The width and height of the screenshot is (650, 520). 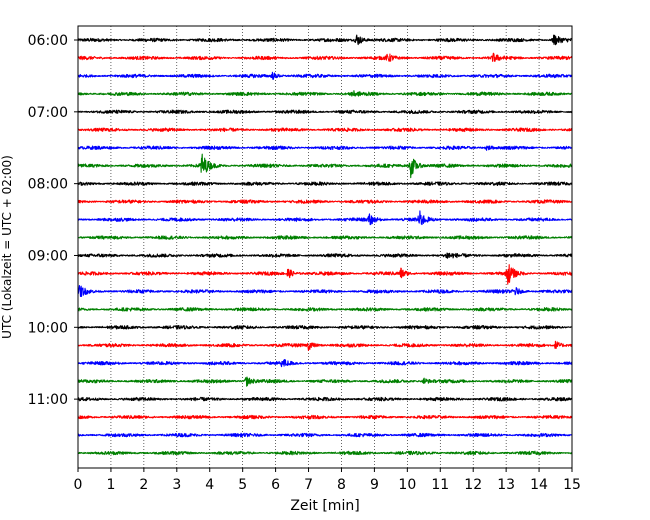 What do you see at coordinates (275, 485) in the screenshot?
I see `x-tick-label: 6` at bounding box center [275, 485].